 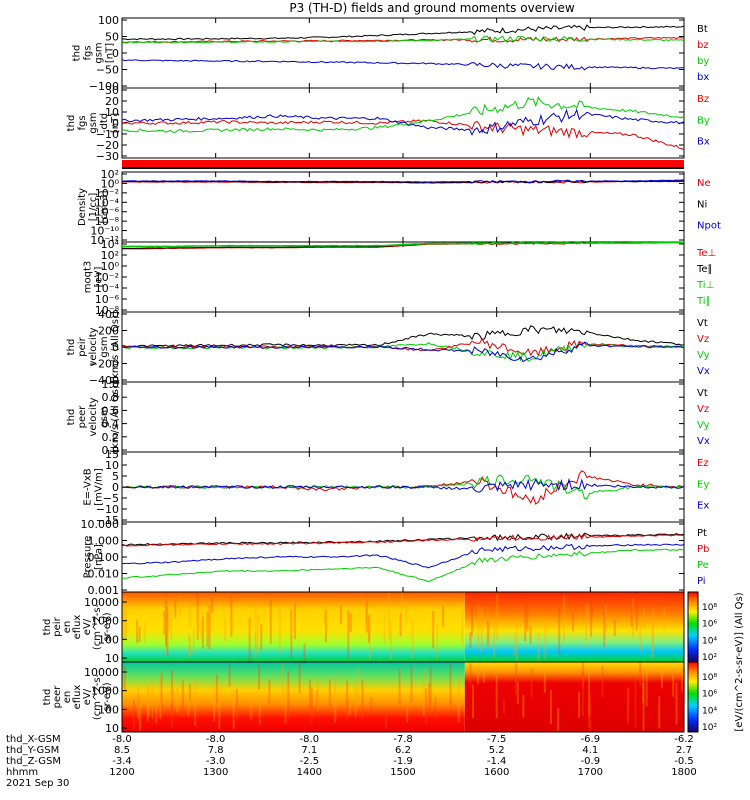 What do you see at coordinates (403, 244) in the screenshot?
I see `series-line-Ti∥` at bounding box center [403, 244].